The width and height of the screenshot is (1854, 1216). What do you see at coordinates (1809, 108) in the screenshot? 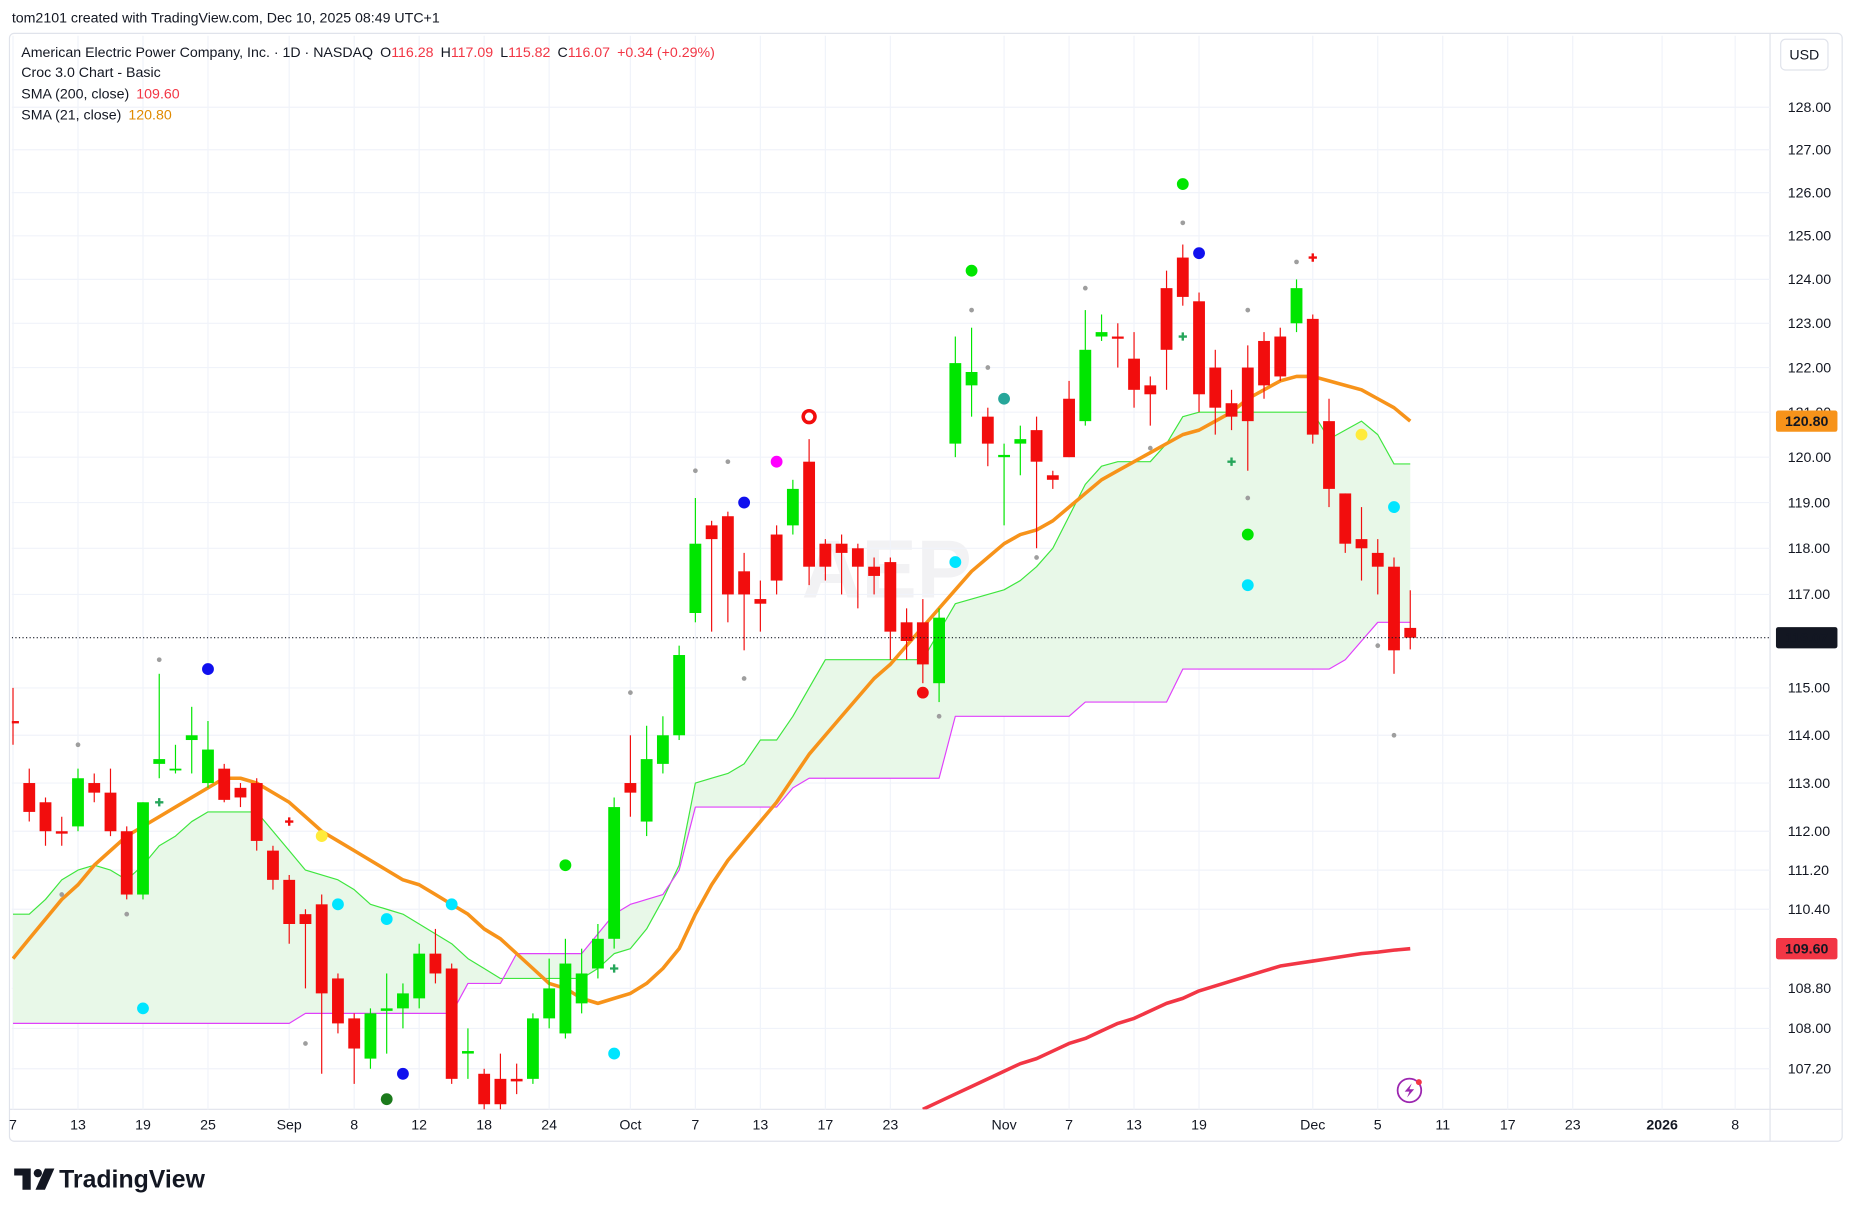
I see `y-tick-label: 128.00` at bounding box center [1809, 108].